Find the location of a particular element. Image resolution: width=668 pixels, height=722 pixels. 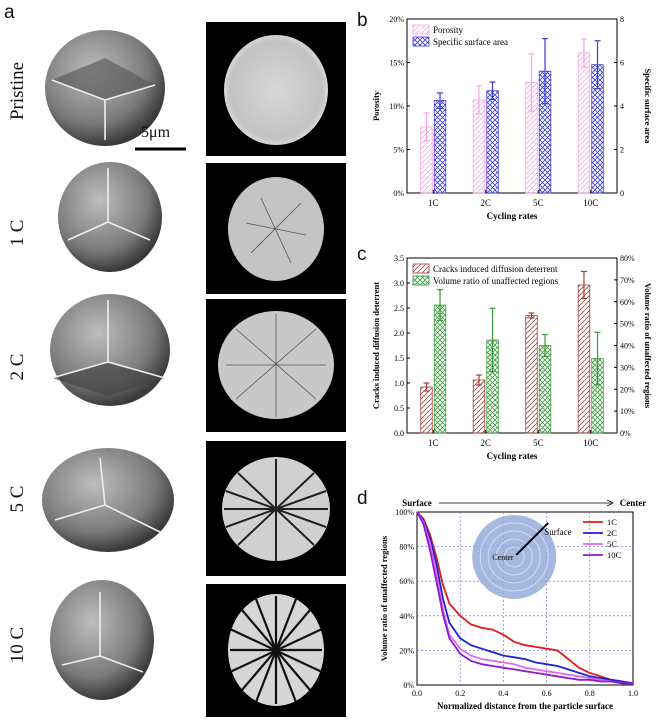

y2-tick-label: 60% is located at coordinates (627, 302).